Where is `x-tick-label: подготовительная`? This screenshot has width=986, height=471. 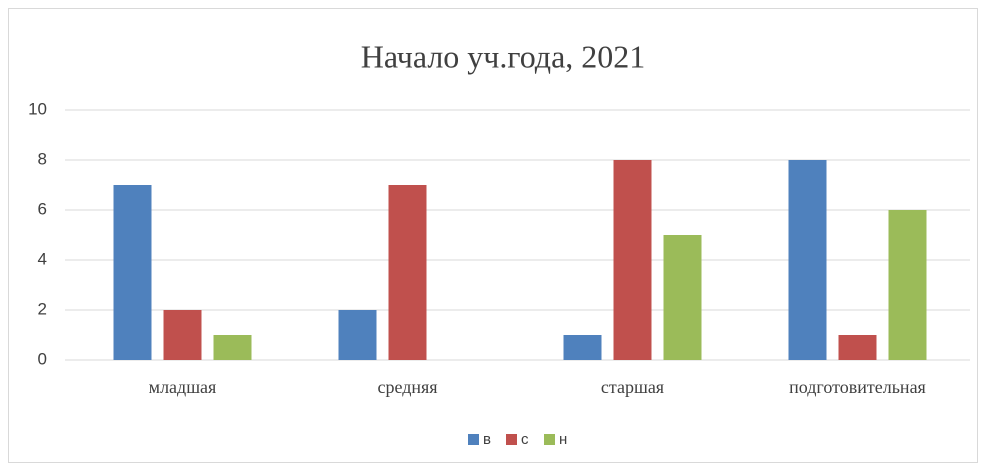
x-tick-label: подготовительная is located at coordinates (857, 387).